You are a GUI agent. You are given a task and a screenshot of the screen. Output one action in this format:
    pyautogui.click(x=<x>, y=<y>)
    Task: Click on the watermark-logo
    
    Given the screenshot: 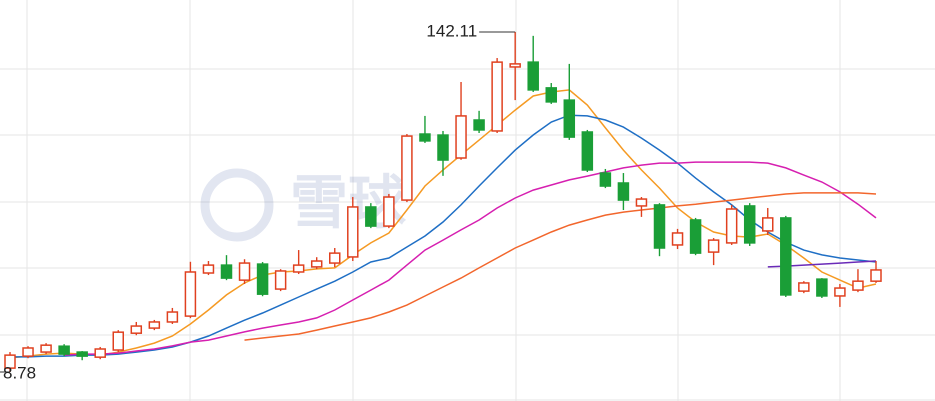 What is the action you would take?
    pyautogui.click(x=237, y=205)
    